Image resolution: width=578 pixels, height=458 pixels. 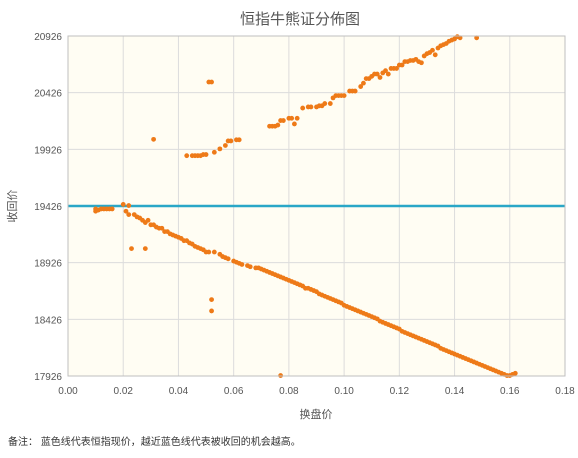 I want to click on chart-title: 恒指牛熊证分佈图, so click(x=300, y=19).